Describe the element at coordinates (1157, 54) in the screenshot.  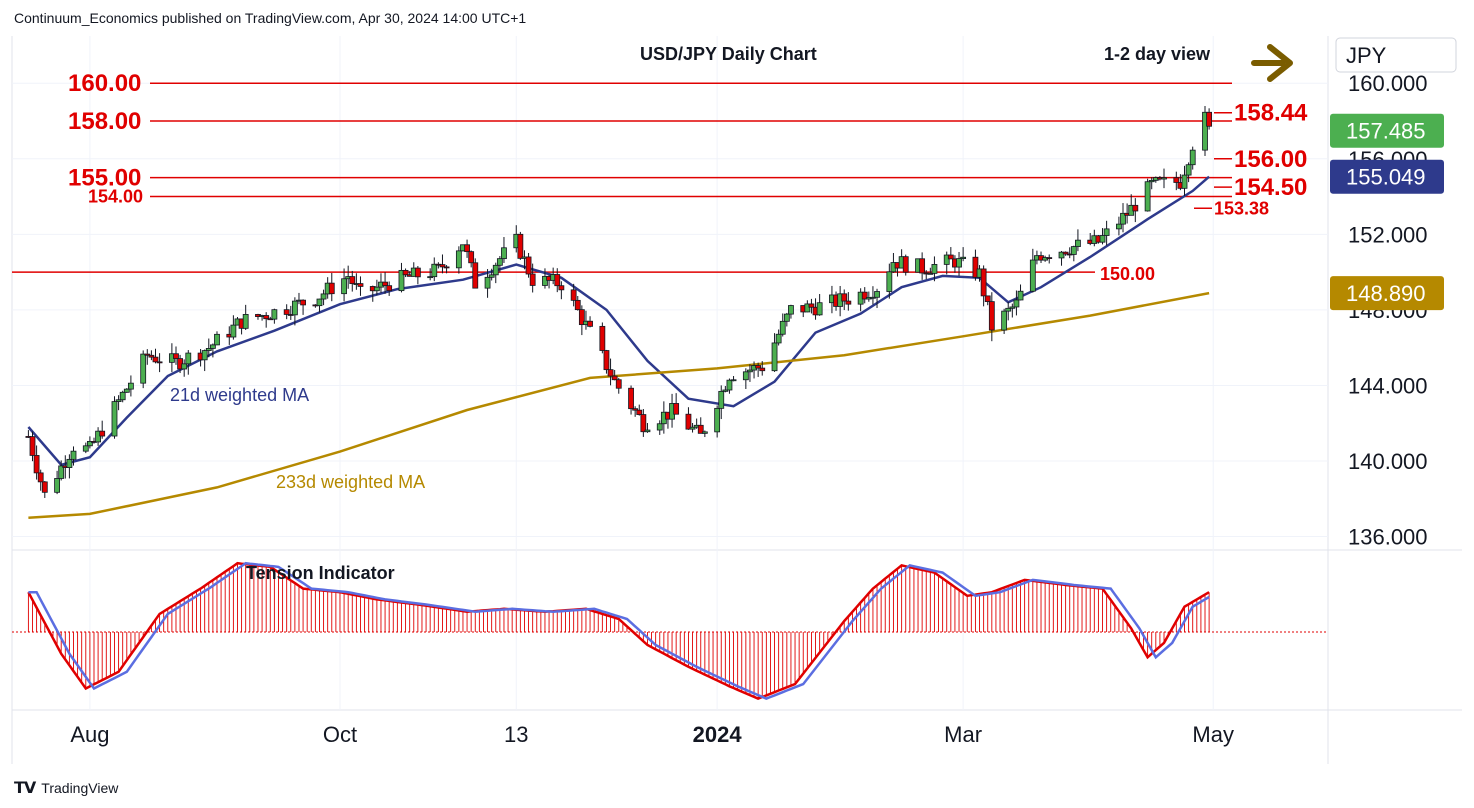
I see `view-label: 1-2 day view` at that location.